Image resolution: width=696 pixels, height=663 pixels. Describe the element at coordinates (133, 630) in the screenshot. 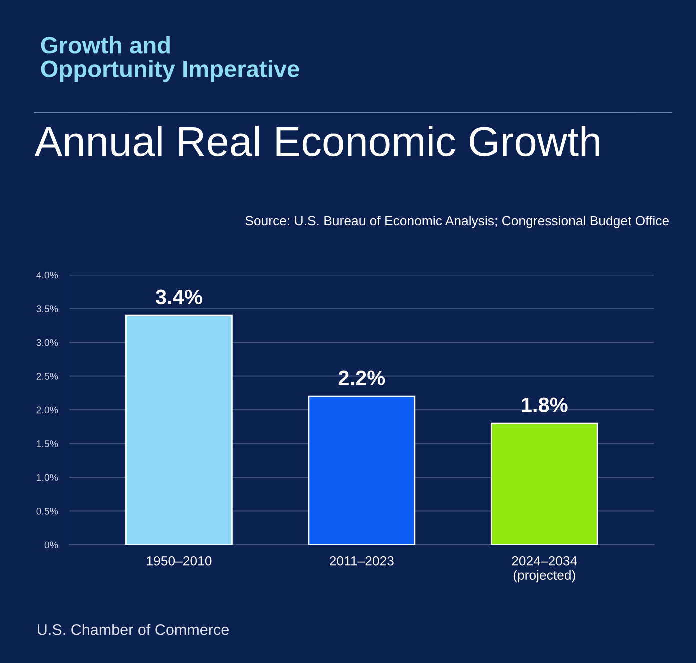

I see `text: U.S. Chamber of Commerce` at that location.